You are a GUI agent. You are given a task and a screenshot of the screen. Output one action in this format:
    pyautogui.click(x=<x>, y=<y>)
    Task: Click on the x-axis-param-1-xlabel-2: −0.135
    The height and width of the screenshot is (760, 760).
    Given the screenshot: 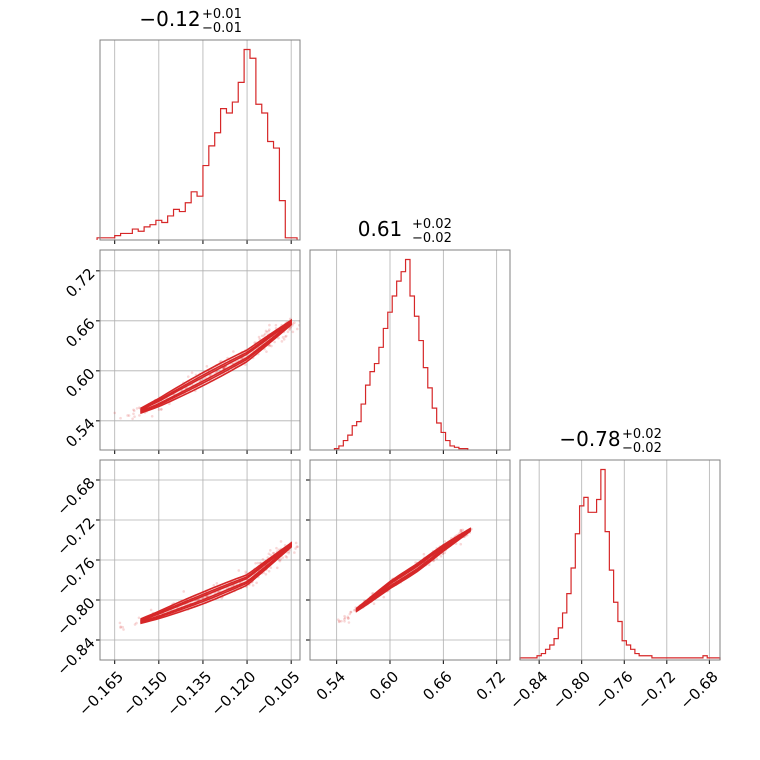 What is the action you would take?
    pyautogui.click(x=189, y=694)
    